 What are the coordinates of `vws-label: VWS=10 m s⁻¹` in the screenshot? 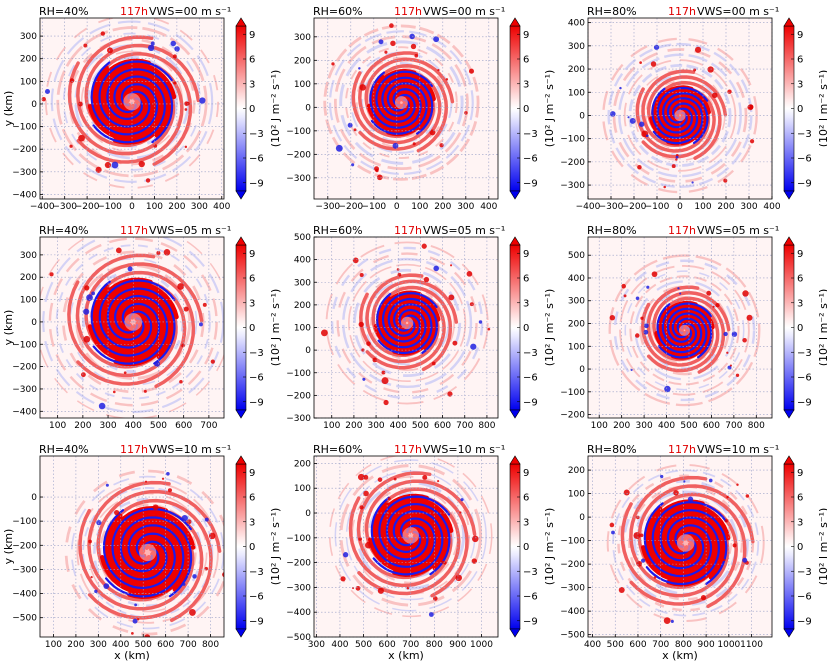 It's located at (738, 449).